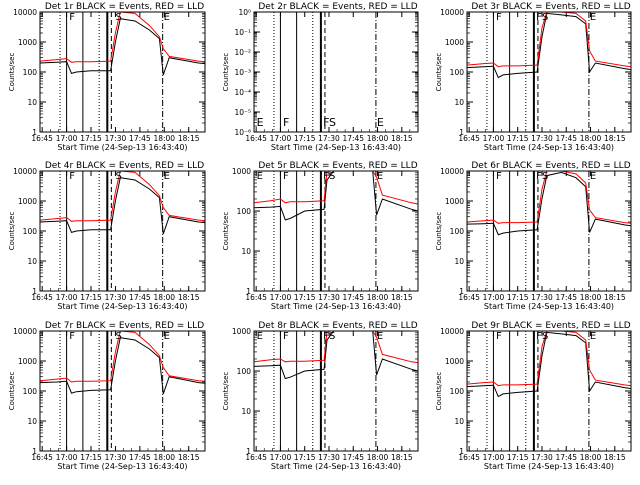 The width and height of the screenshot is (640, 485). What do you see at coordinates (242, 132) in the screenshot?
I see `y-tick-label: 10⁻⁶` at bounding box center [242, 132].